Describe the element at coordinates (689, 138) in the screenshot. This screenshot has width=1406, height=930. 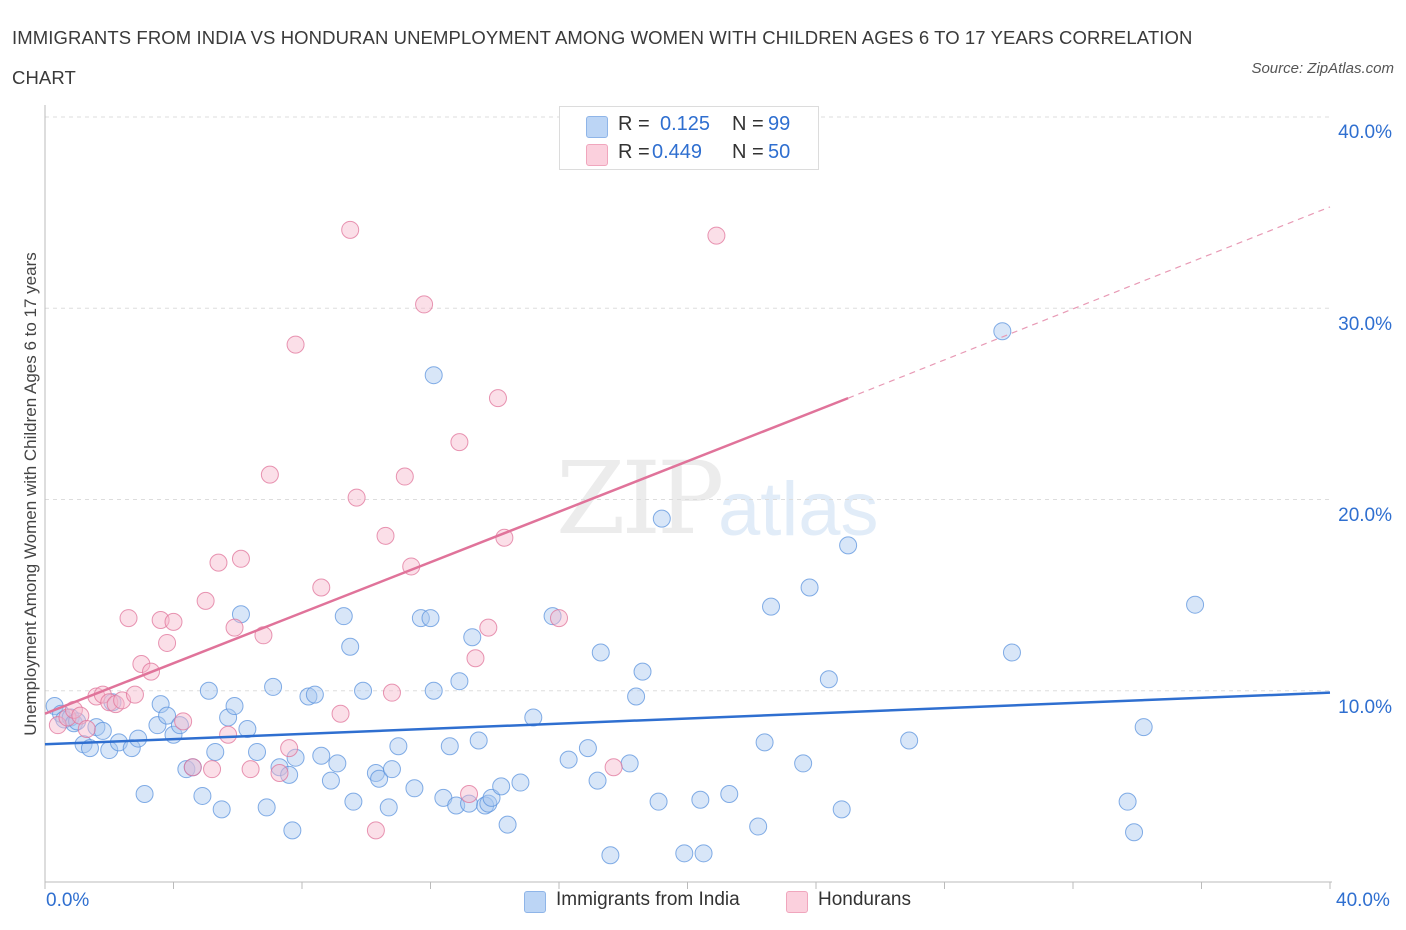
I see `correlation-legend: R = 0.125 N = 99 R = 0.449 N = 50` at that location.